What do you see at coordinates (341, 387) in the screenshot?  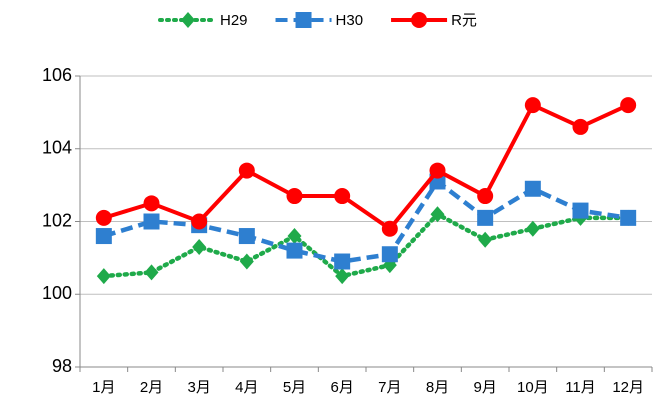 I see `x-tick-label: 6月` at bounding box center [341, 387].